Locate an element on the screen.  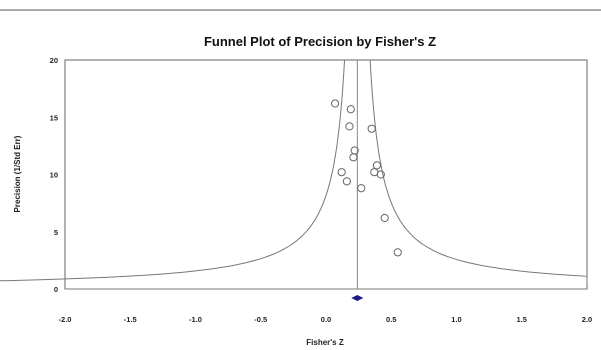
y-tick-labels: 0 5 10 15 20 is located at coordinates (54, 175).